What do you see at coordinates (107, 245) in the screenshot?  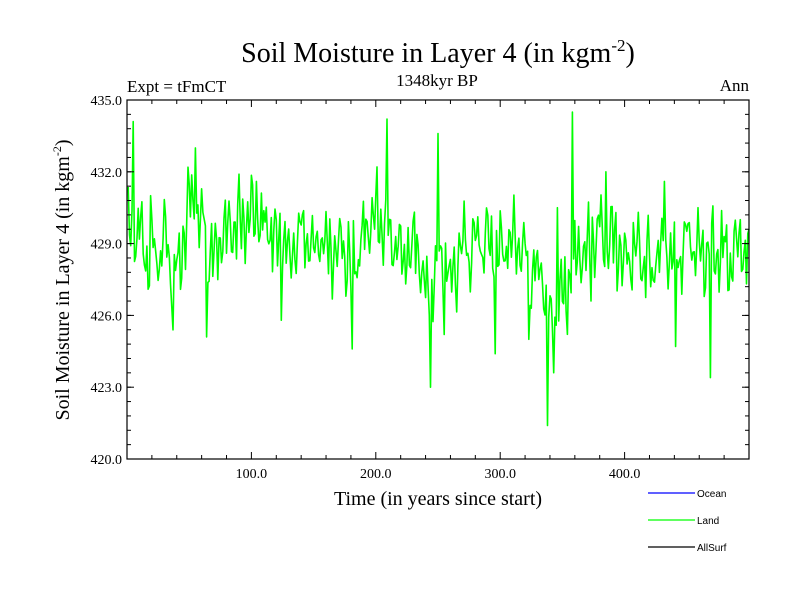 I see `y-tick-label: 429.0` at bounding box center [107, 245].